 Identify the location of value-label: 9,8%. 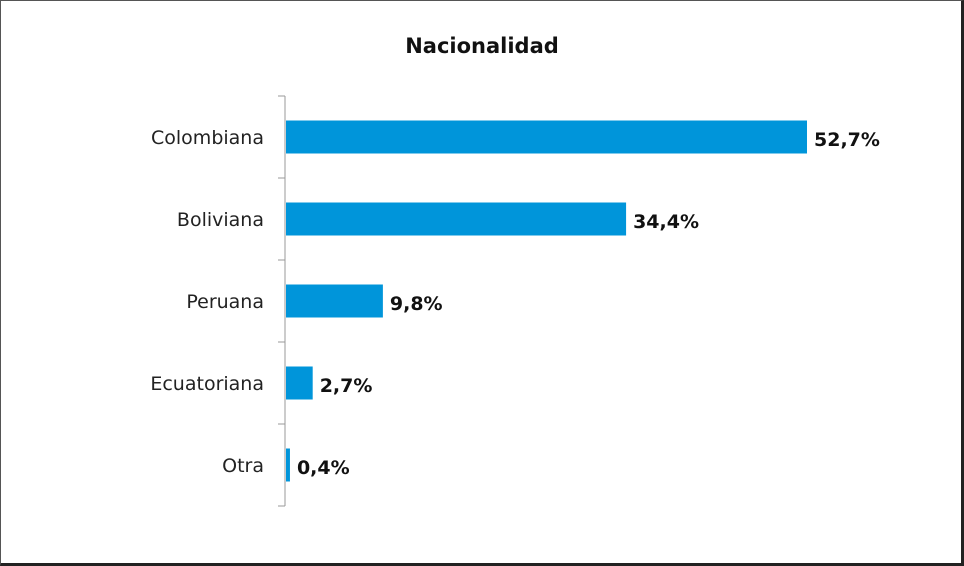
(416, 304).